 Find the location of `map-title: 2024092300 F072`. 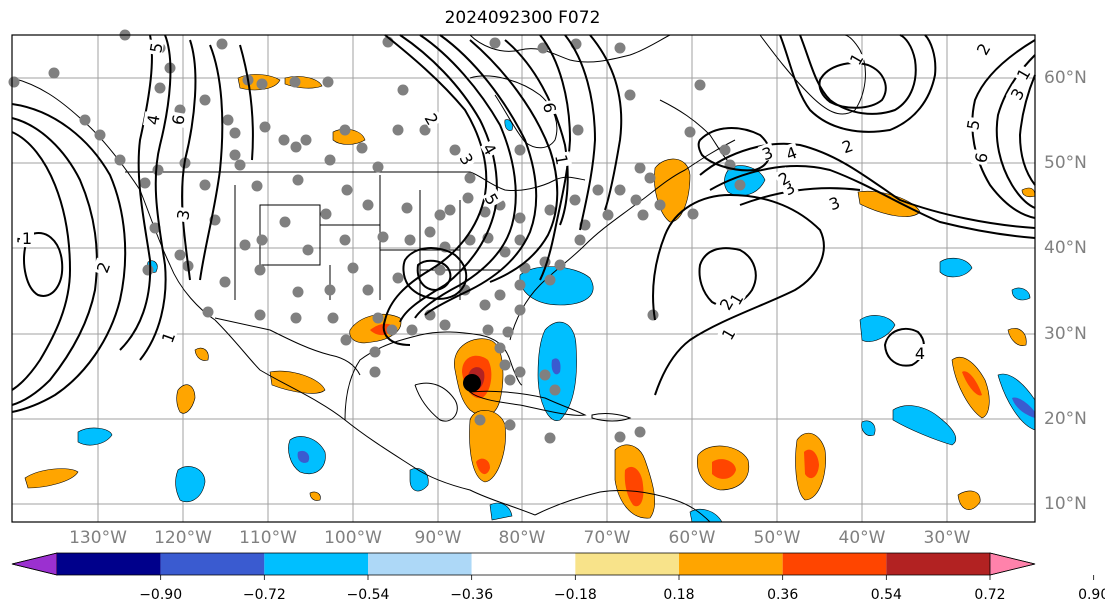

map-title: 2024092300 F072 is located at coordinates (522, 18).